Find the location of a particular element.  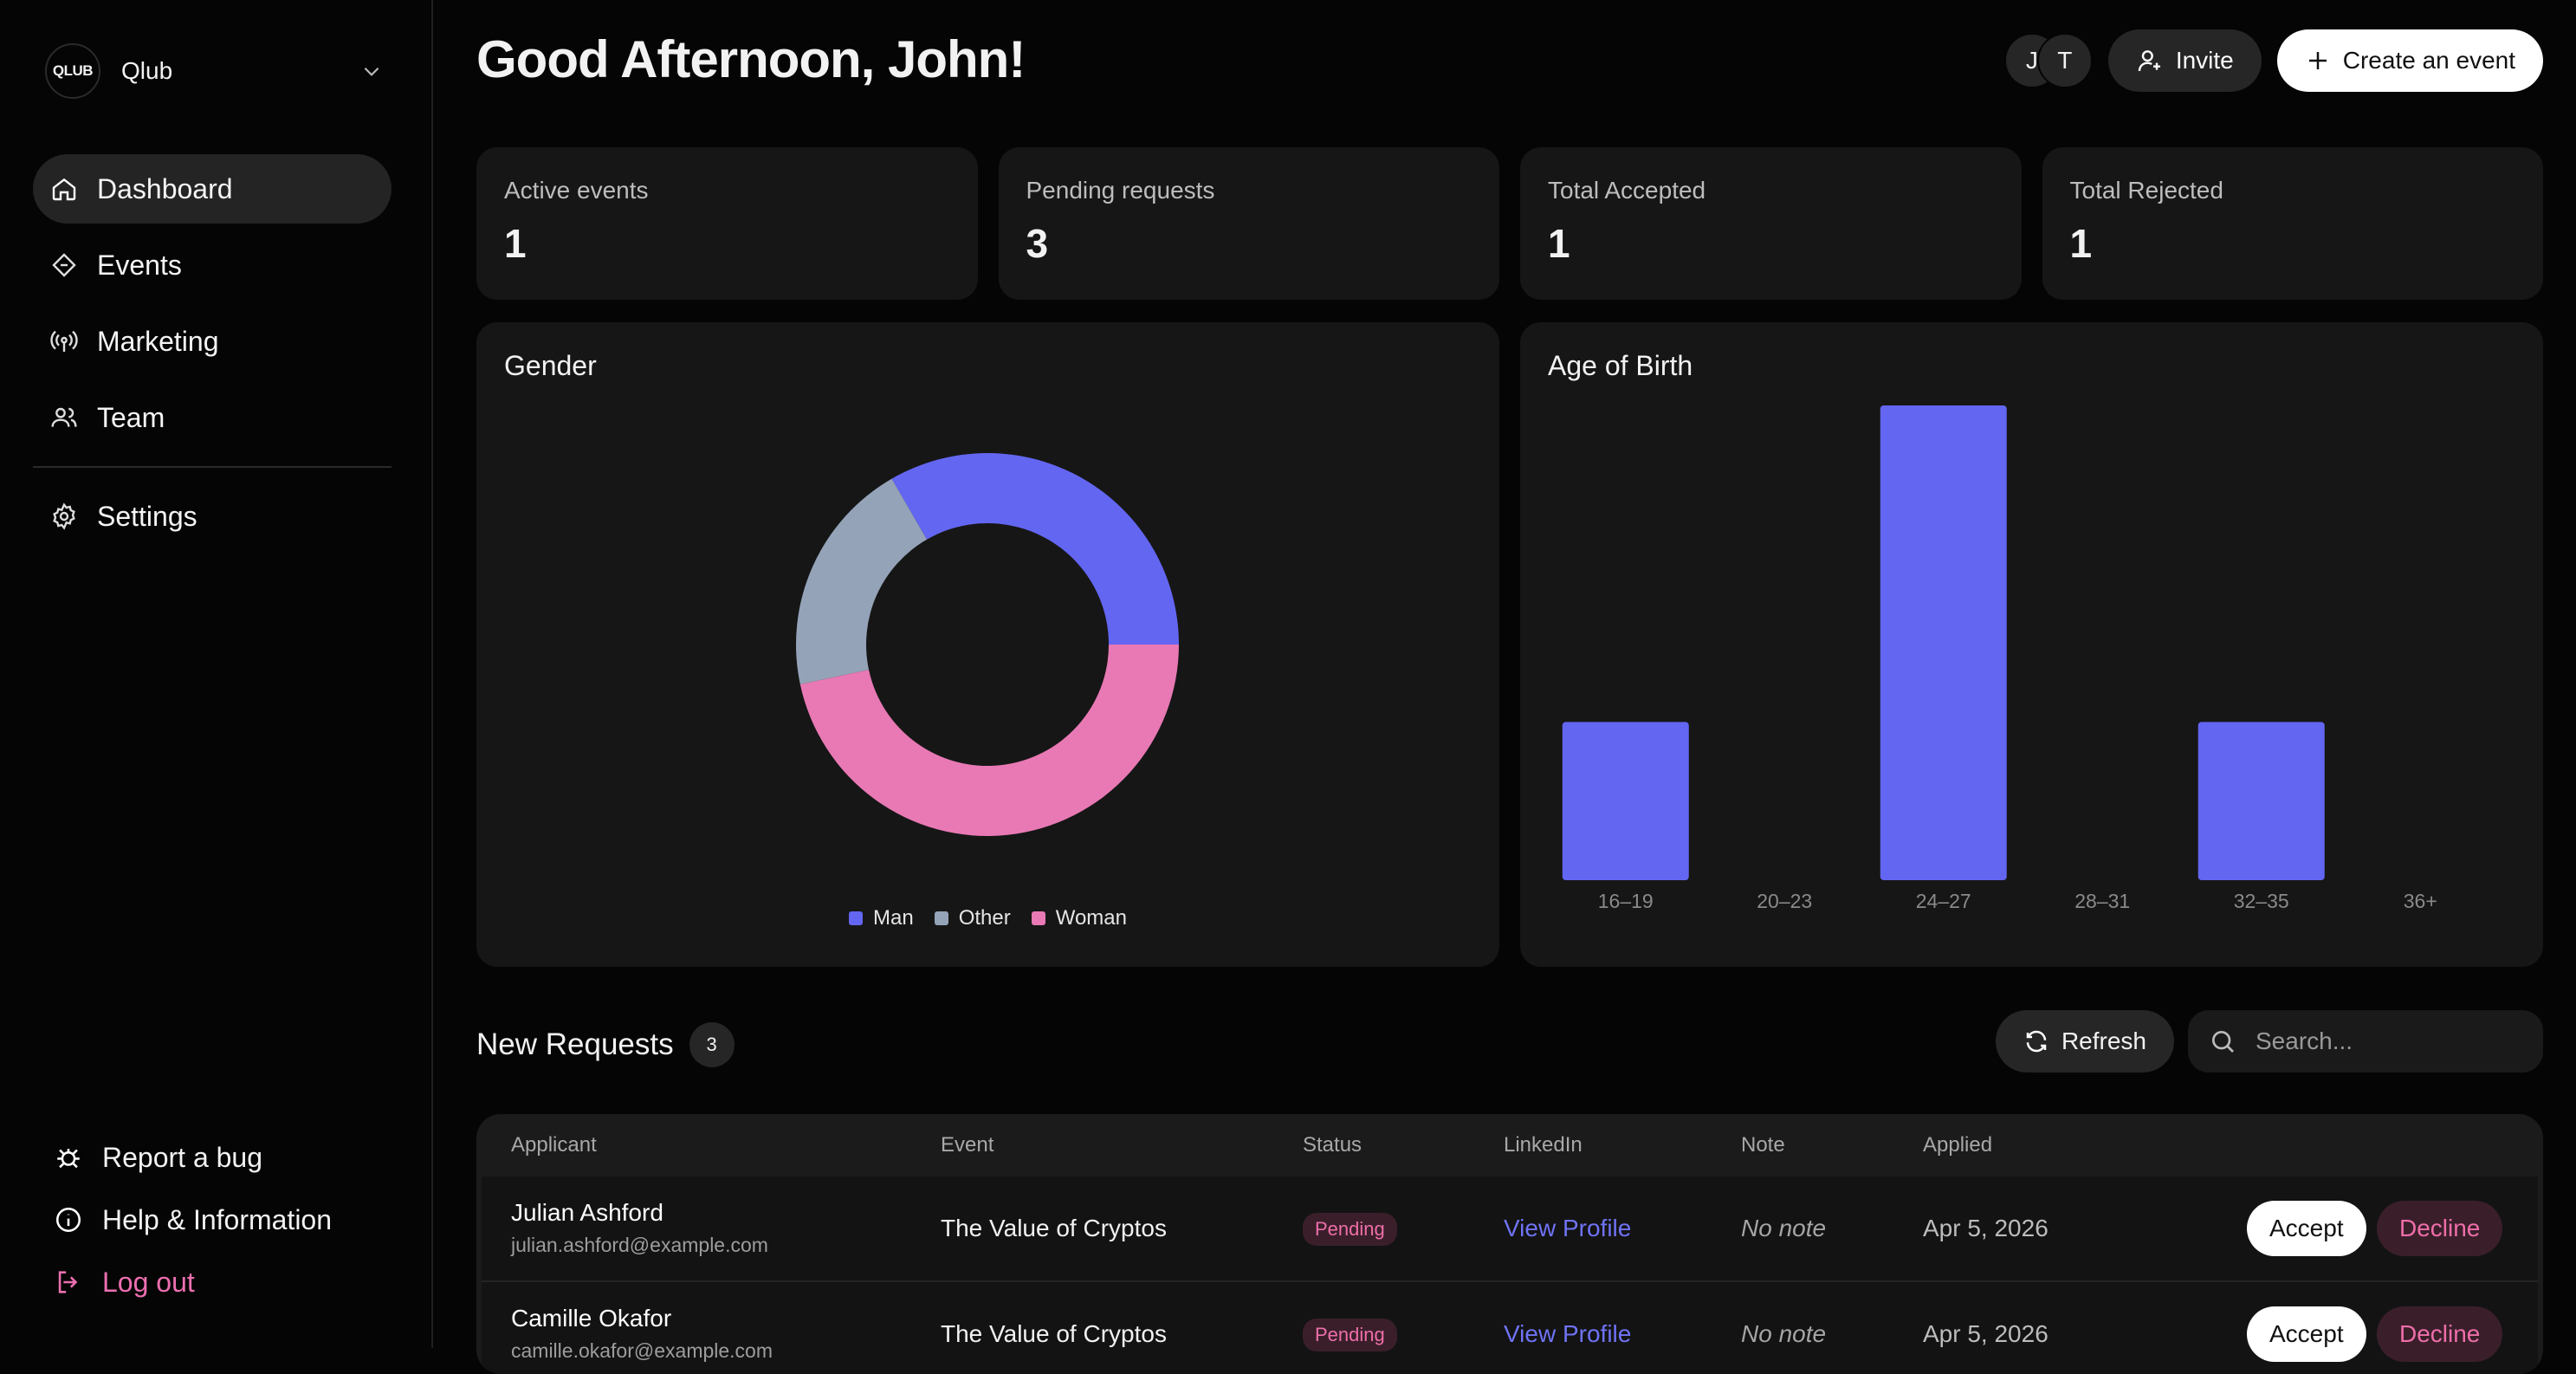

header-actions: J T Invite Create an event is located at coordinates (2273, 61).